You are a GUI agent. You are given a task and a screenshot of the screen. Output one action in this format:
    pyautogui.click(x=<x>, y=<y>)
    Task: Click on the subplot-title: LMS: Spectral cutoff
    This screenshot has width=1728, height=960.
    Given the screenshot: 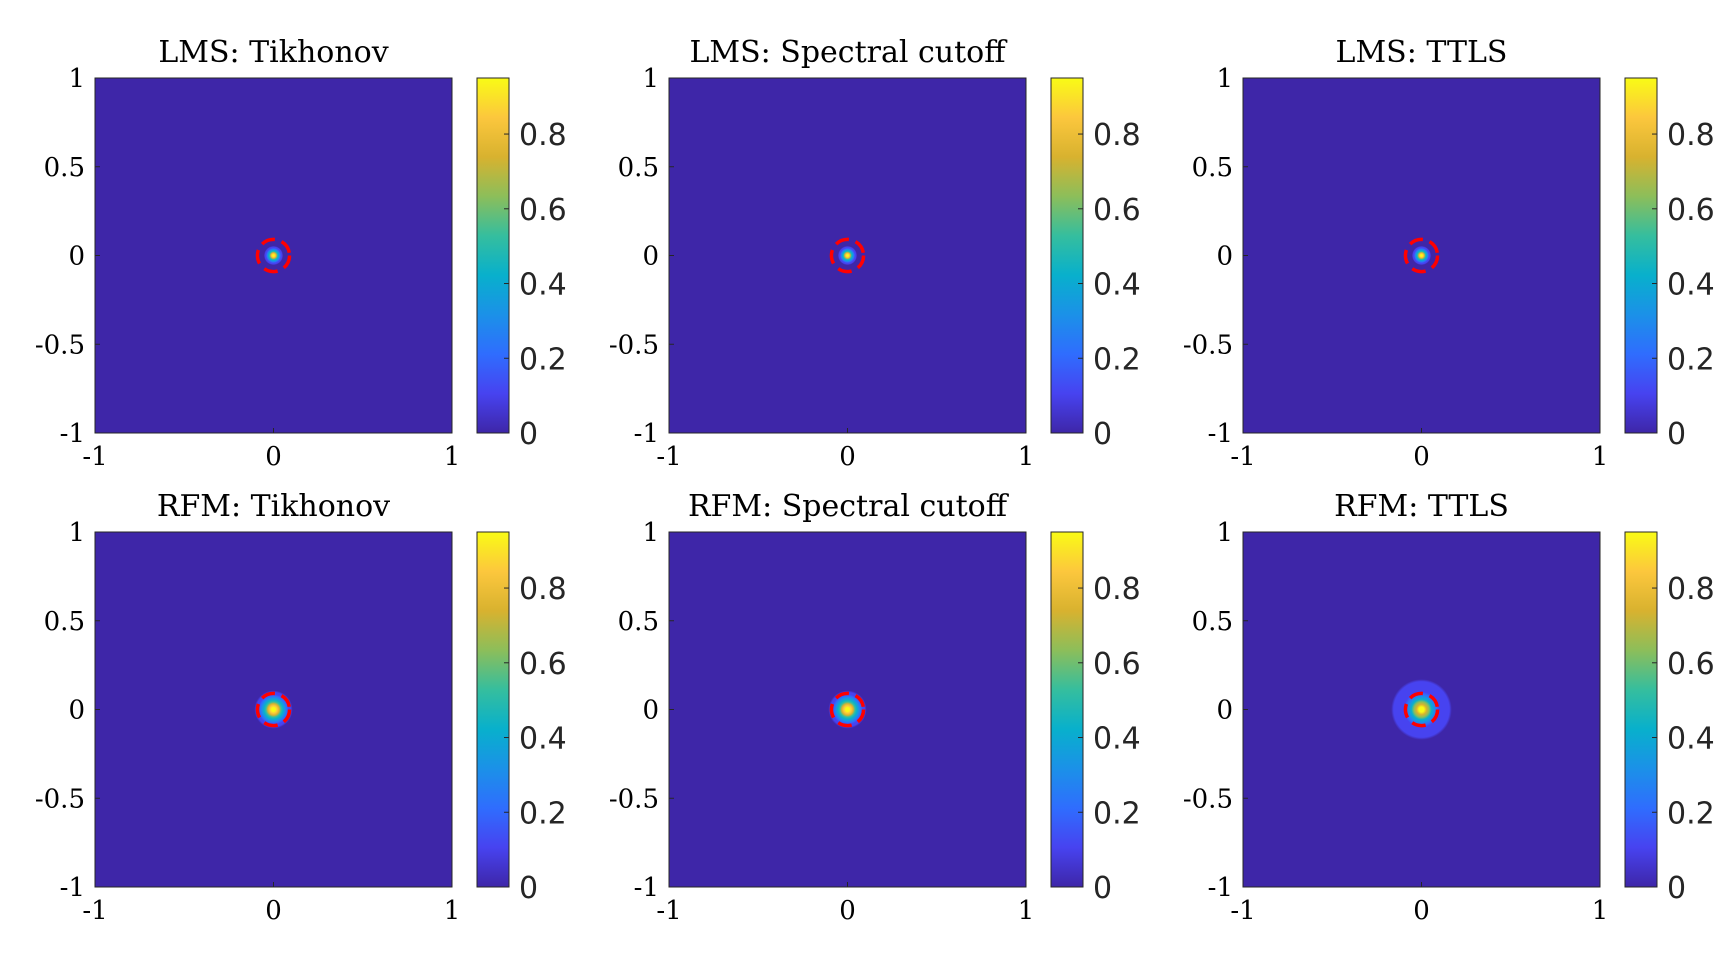 What is the action you would take?
    pyautogui.click(x=848, y=52)
    